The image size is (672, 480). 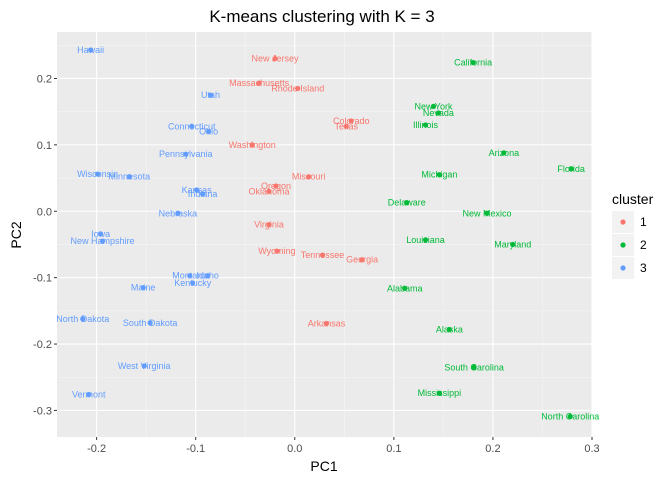 I want to click on point-label: Missouri, so click(x=309, y=177).